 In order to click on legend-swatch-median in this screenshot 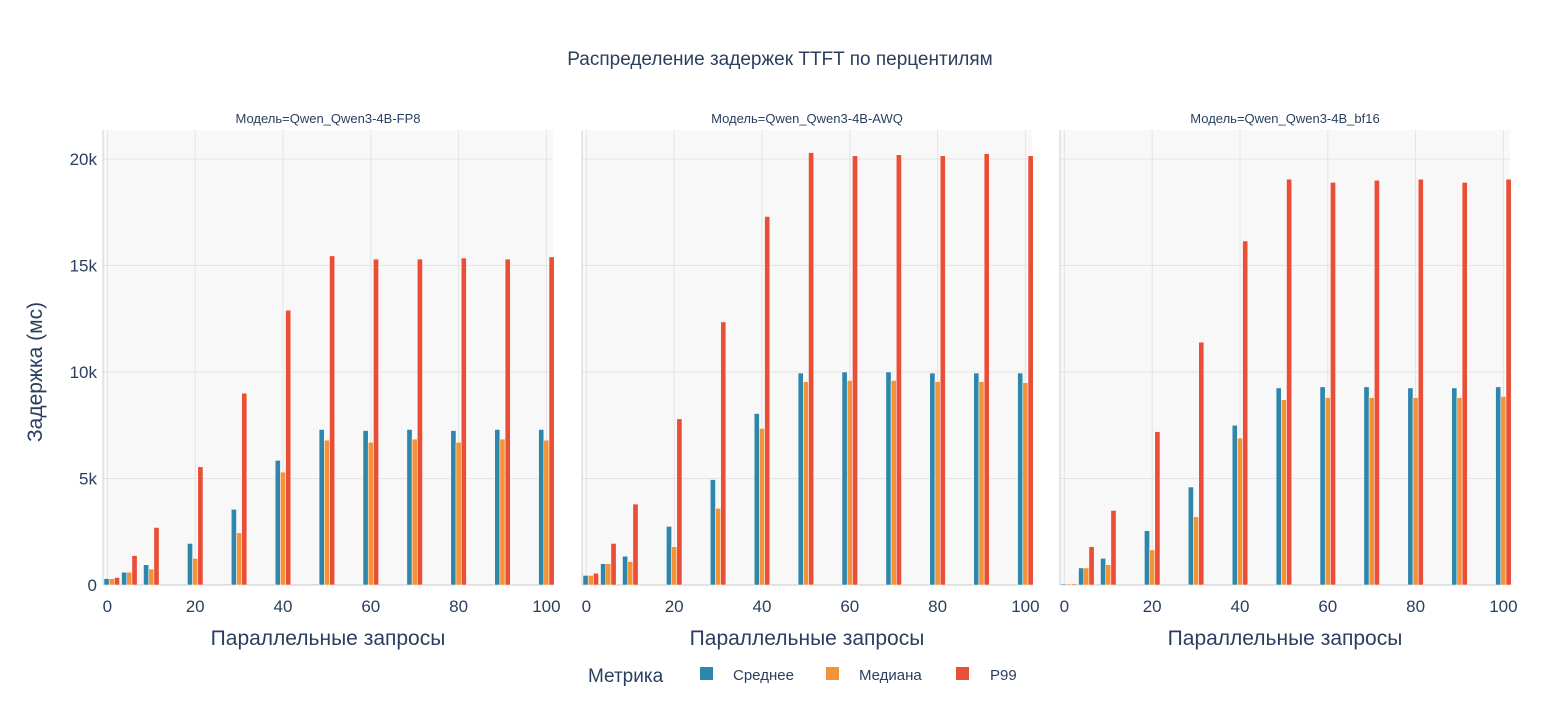, I will do `click(832, 673)`.